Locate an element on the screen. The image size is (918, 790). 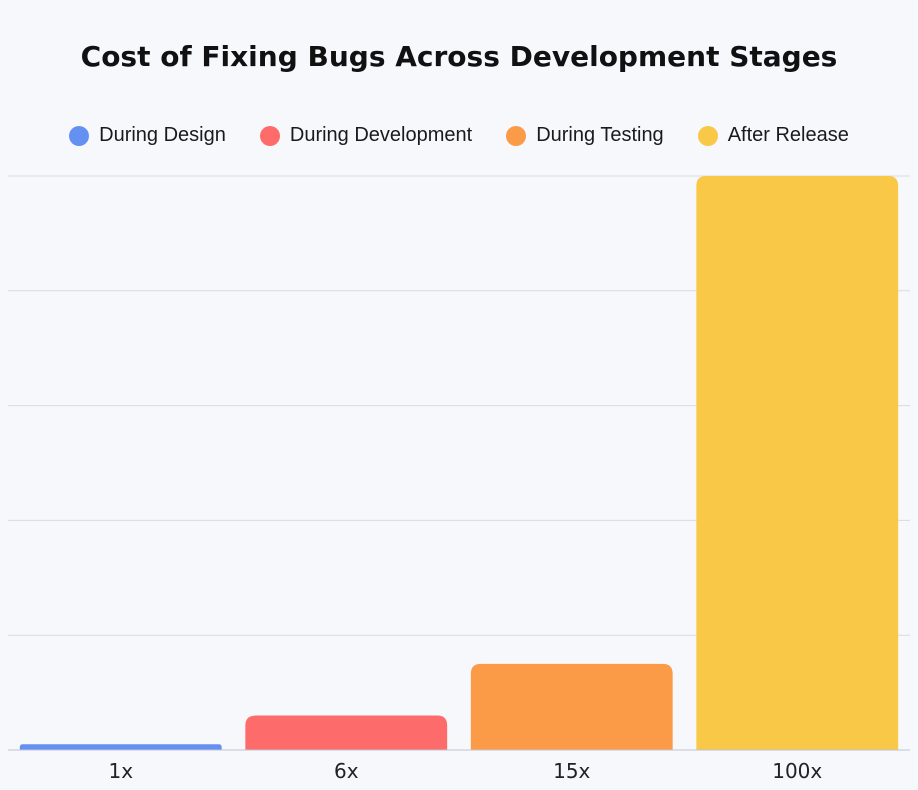
legend-swatch-development is located at coordinates (269, 135).